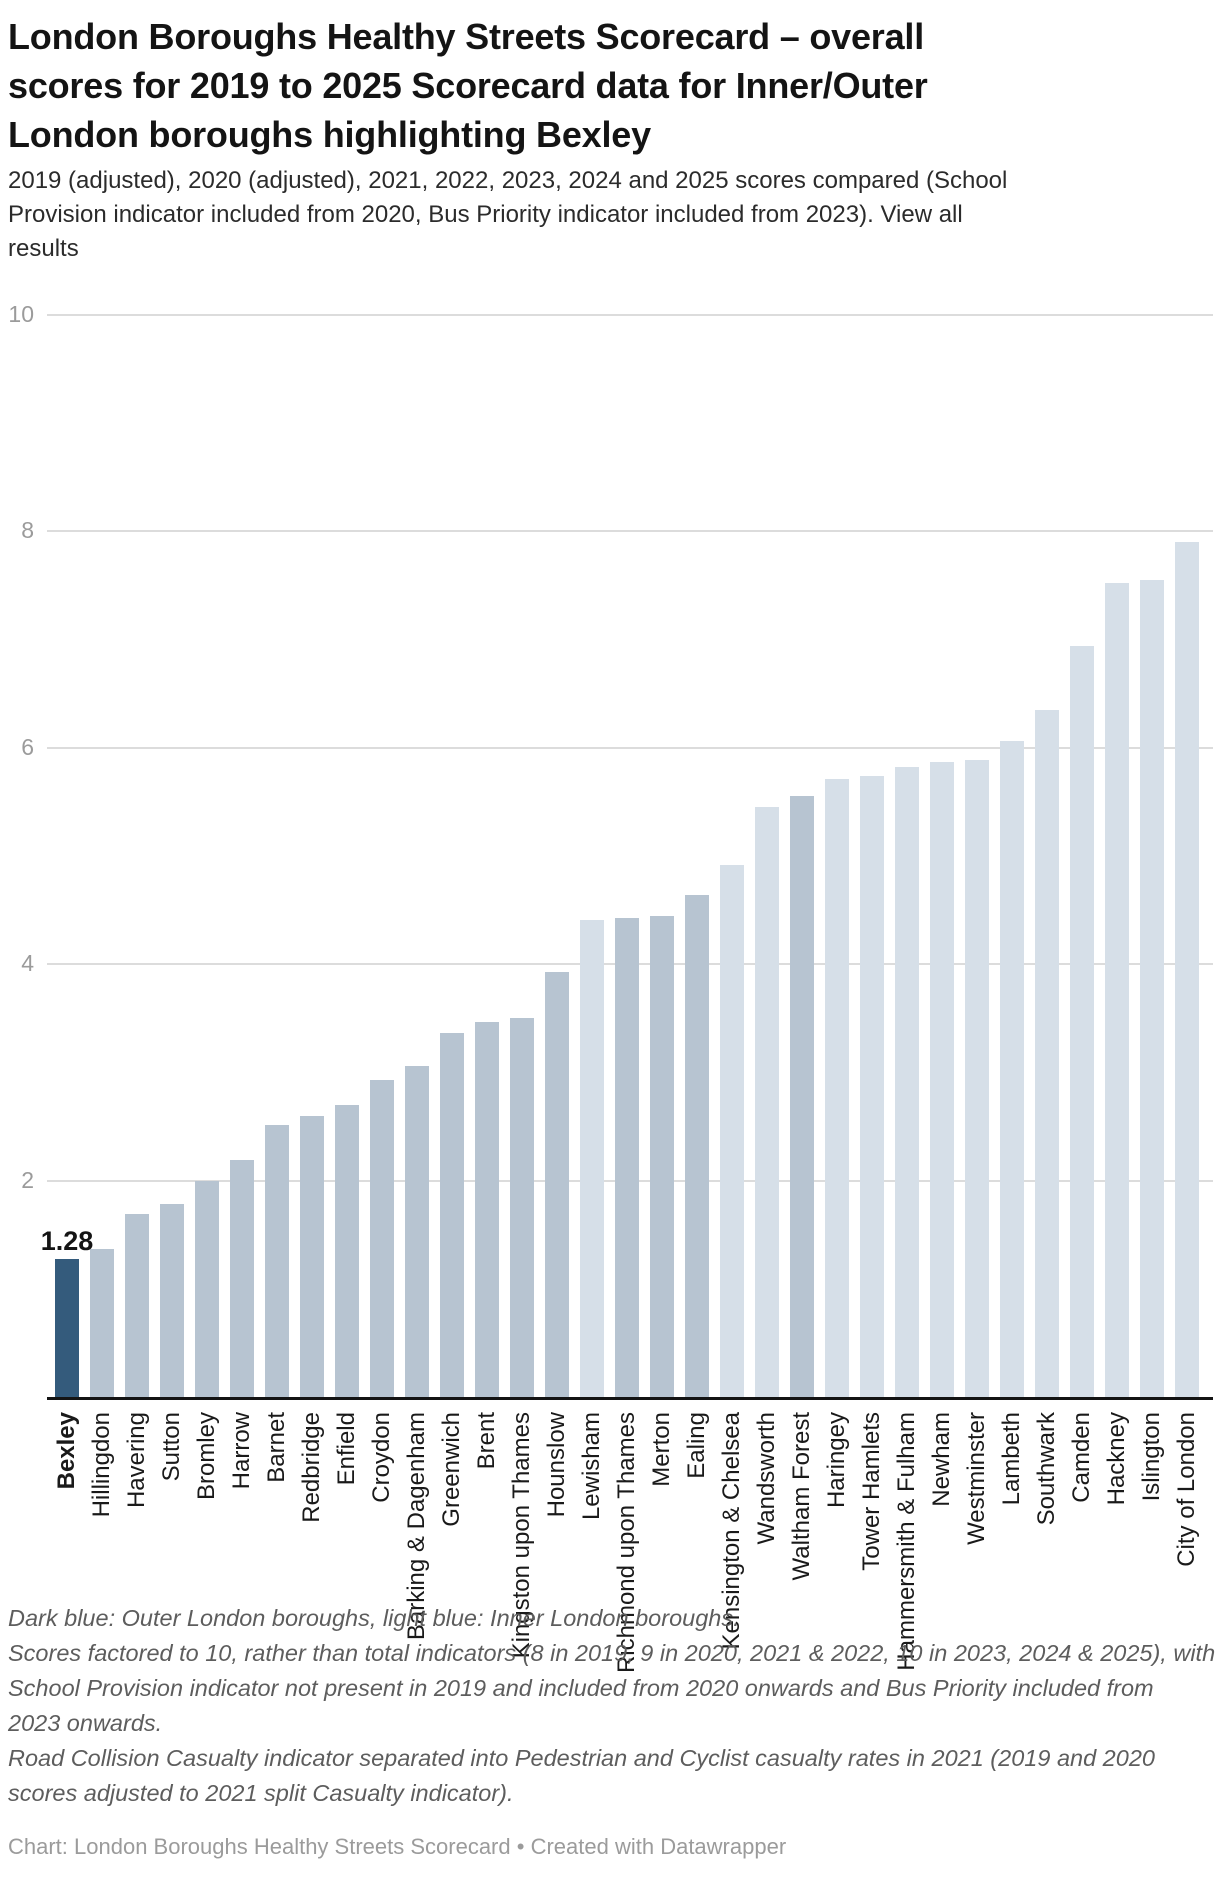 The image size is (1220, 1878). I want to click on bar-ealing, so click(697, 1146).